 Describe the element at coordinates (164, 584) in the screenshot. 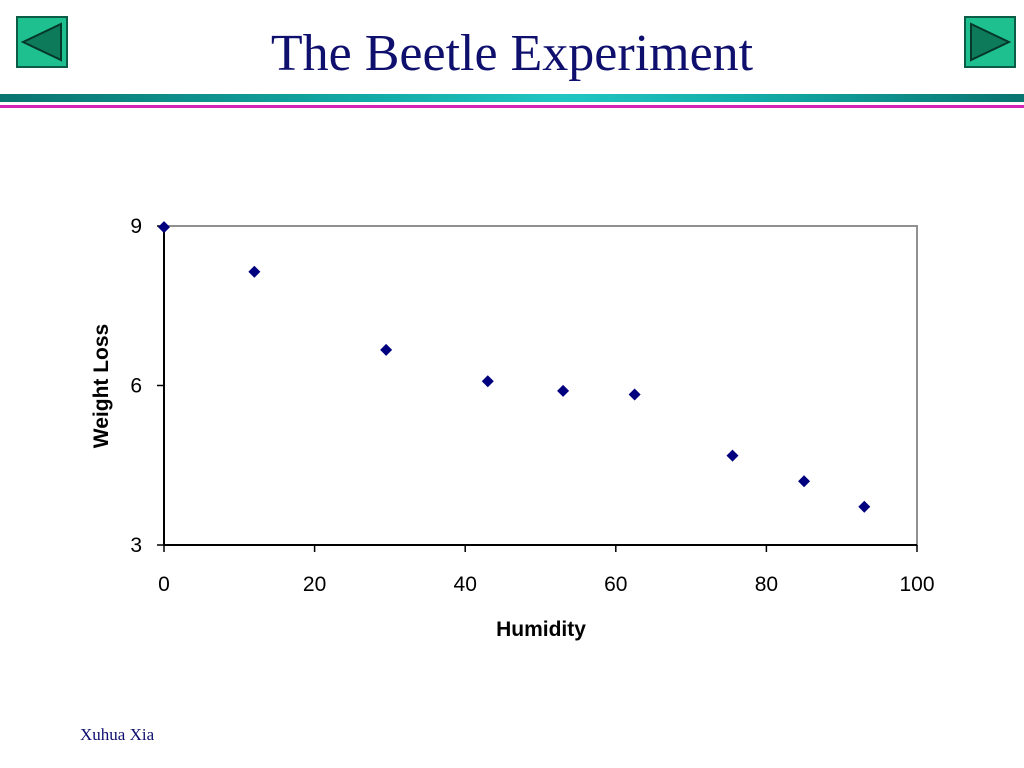

I see `x-tick-label: 0` at that location.